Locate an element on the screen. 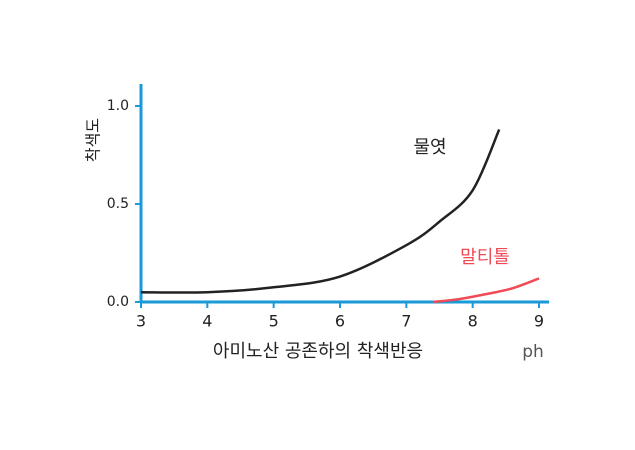 Image resolution: width=635 pixels, height=450 pixels. y-tick-label: 0.5 is located at coordinates (118, 204).